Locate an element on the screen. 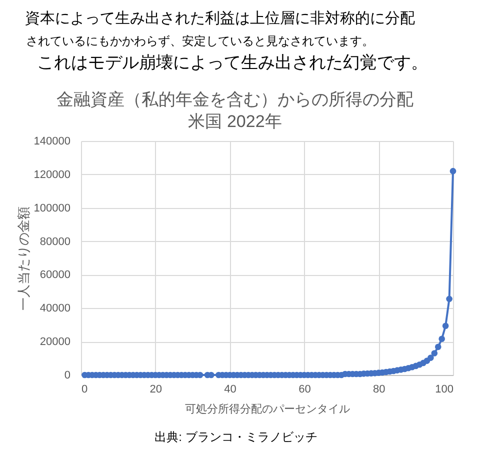 This screenshot has width=480, height=460. y-axis-title: 一人当たりの金額 is located at coordinates (23, 258).